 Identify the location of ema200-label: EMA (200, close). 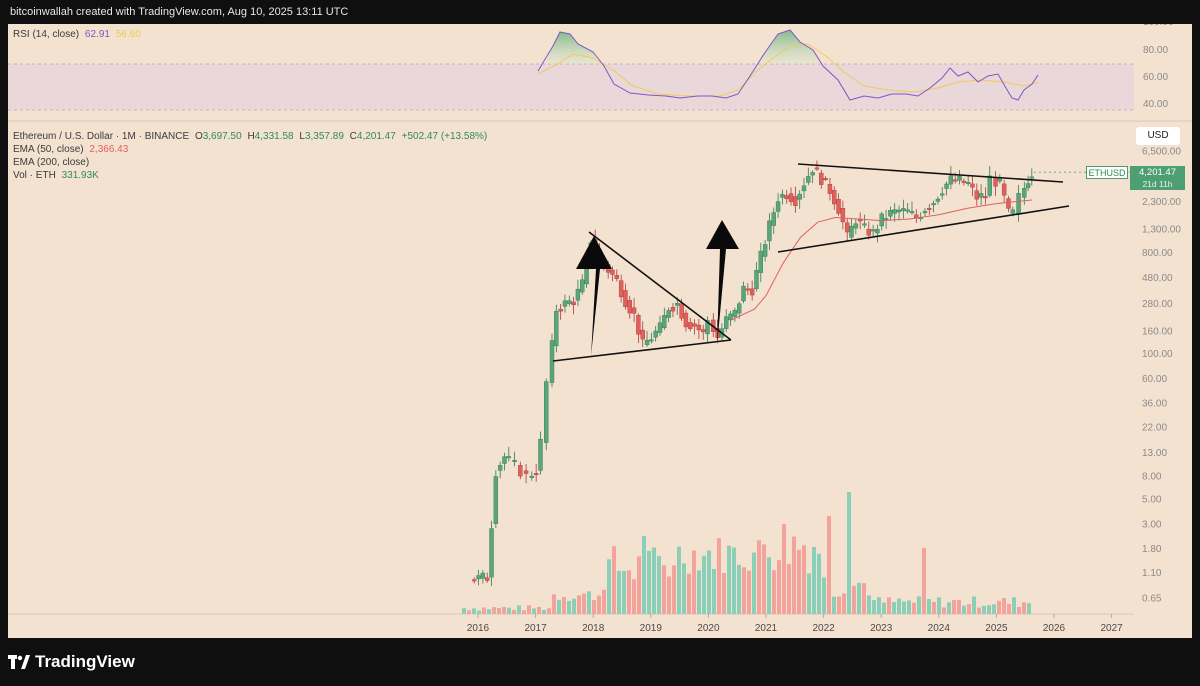
(51, 162).